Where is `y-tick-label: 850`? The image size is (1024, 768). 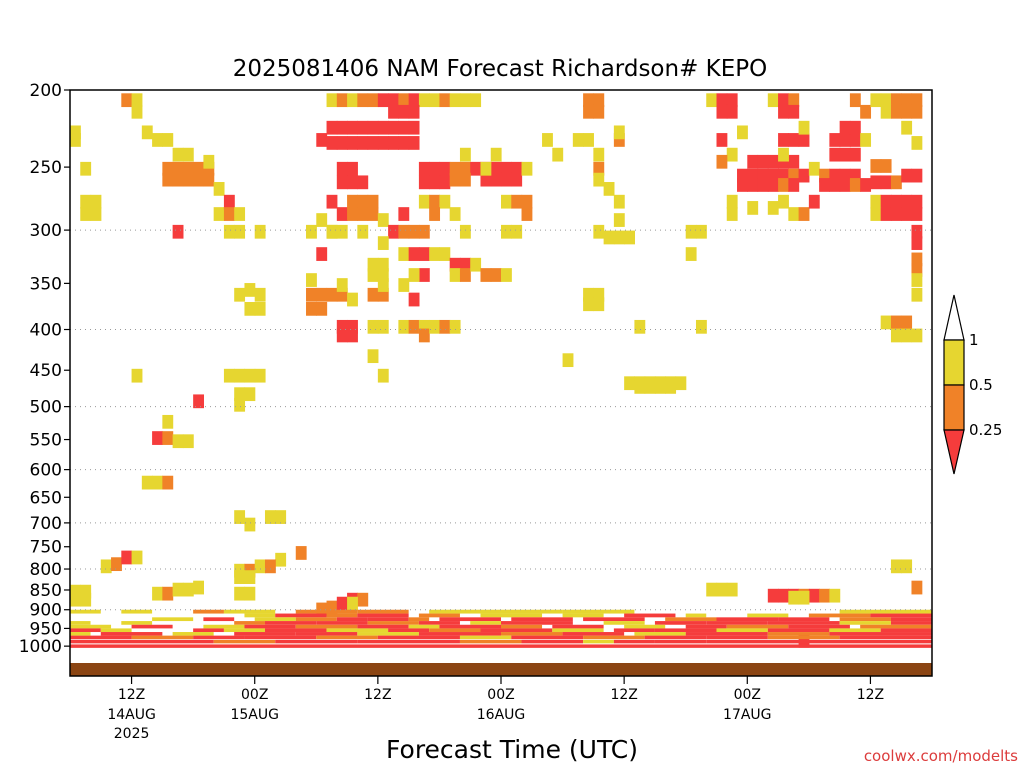
y-tick-label: 850 is located at coordinates (46, 591).